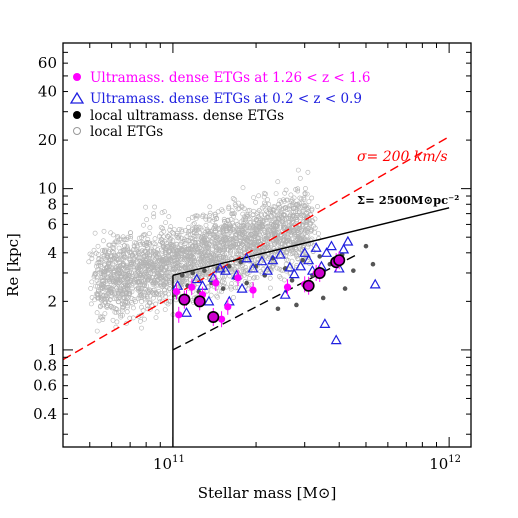  I want to click on y-tick-label: 10, so click(47, 189).